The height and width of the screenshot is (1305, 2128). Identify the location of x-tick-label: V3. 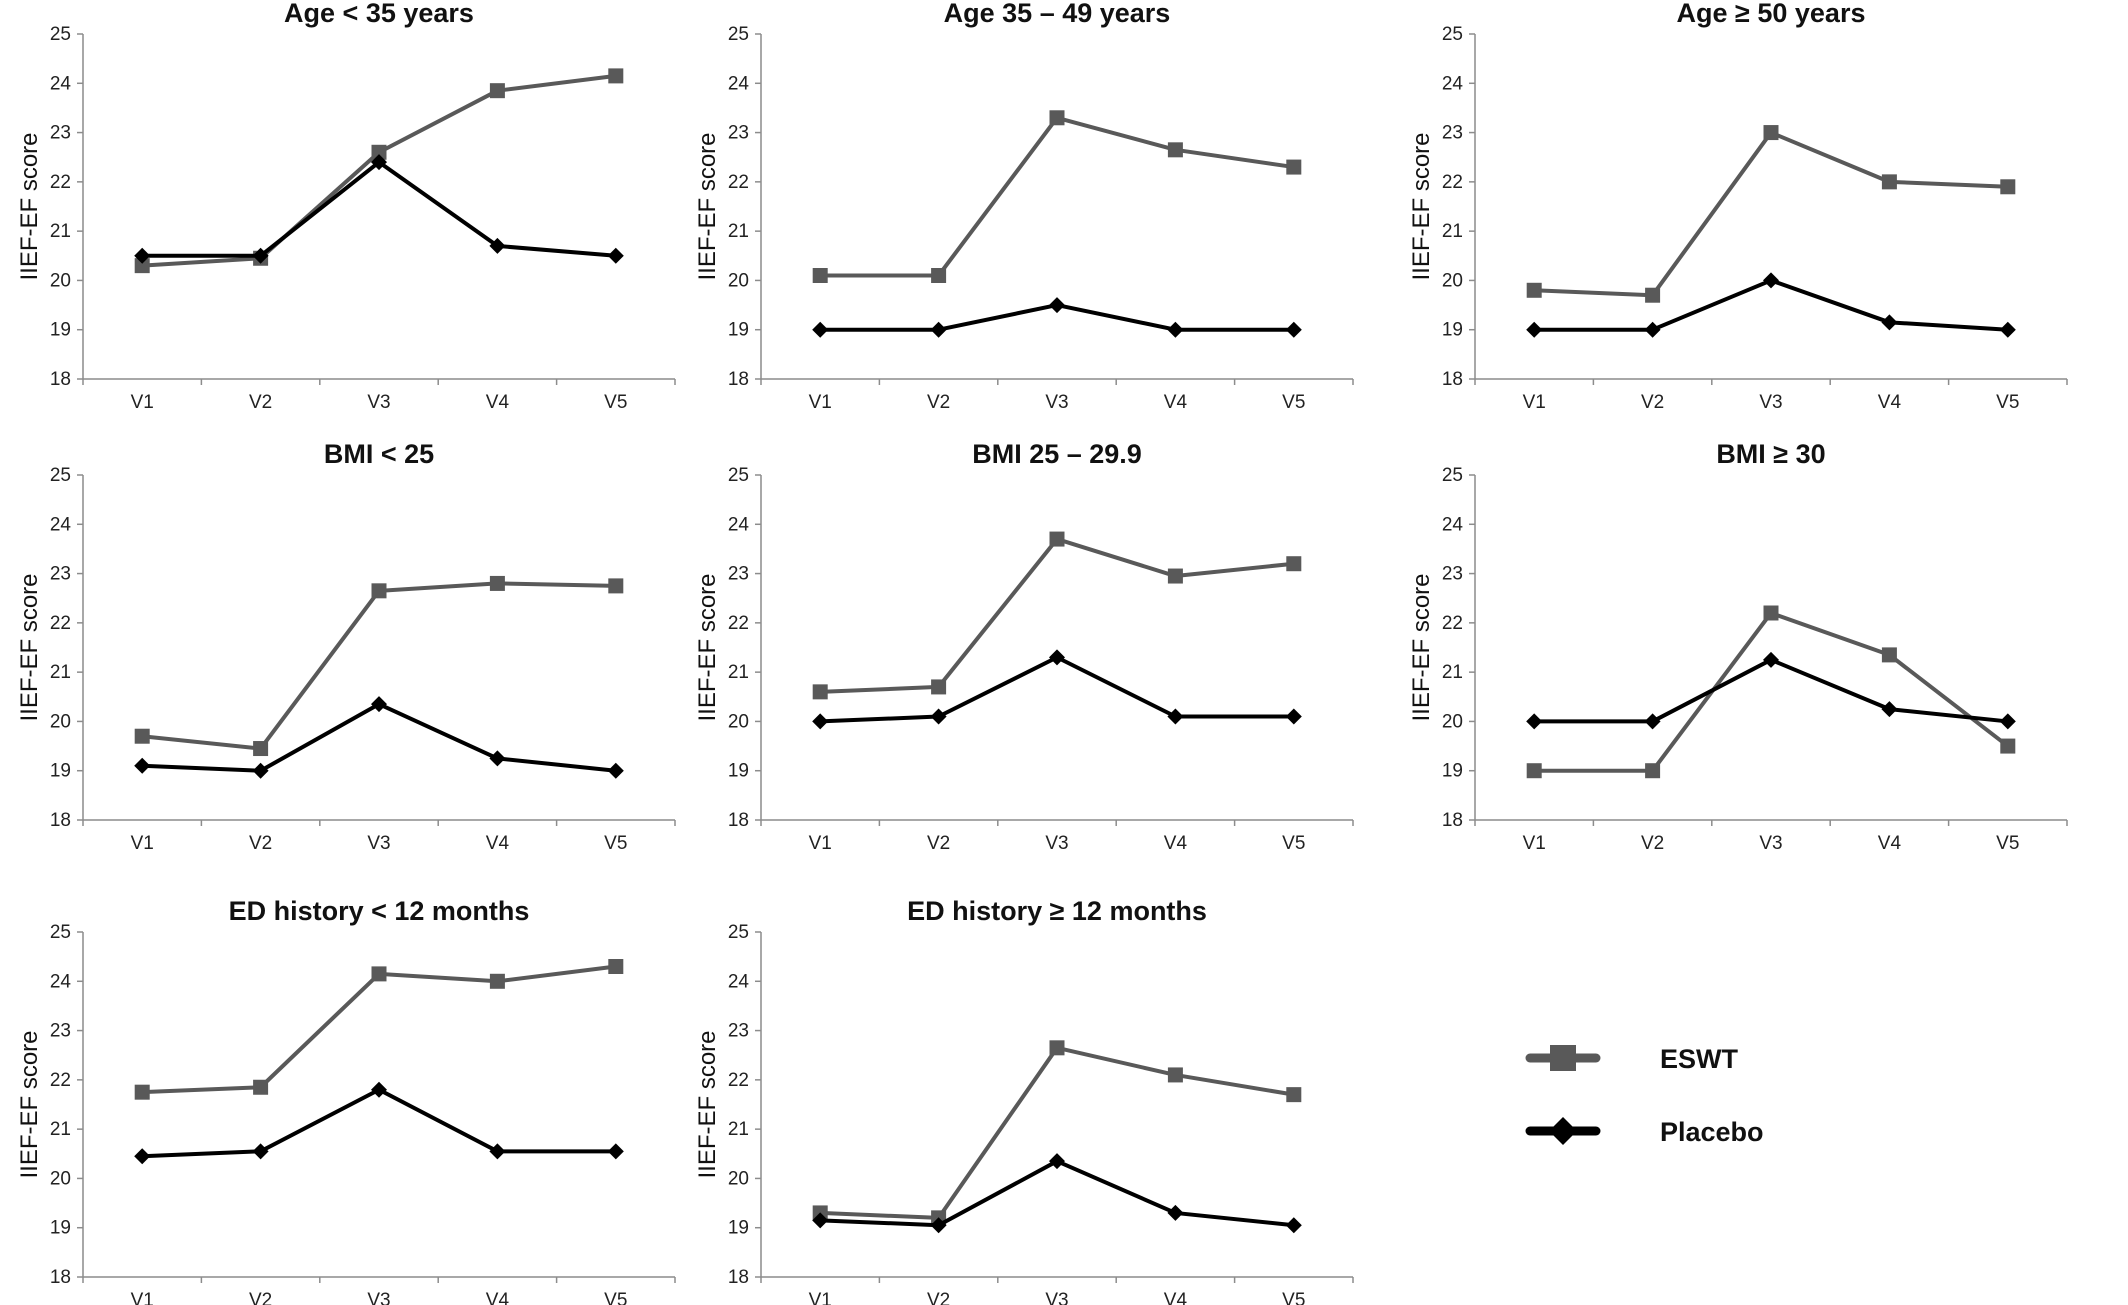
(1770, 843).